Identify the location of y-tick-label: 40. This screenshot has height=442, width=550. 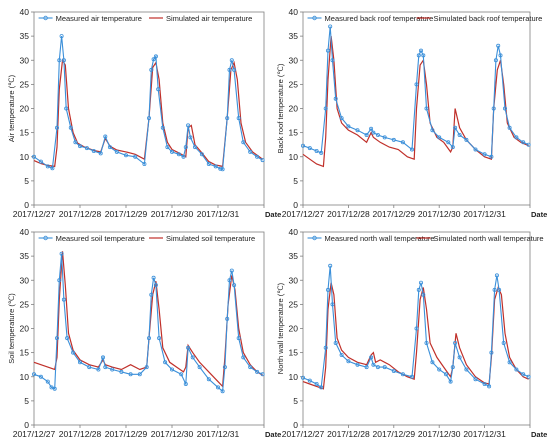
(294, 12).